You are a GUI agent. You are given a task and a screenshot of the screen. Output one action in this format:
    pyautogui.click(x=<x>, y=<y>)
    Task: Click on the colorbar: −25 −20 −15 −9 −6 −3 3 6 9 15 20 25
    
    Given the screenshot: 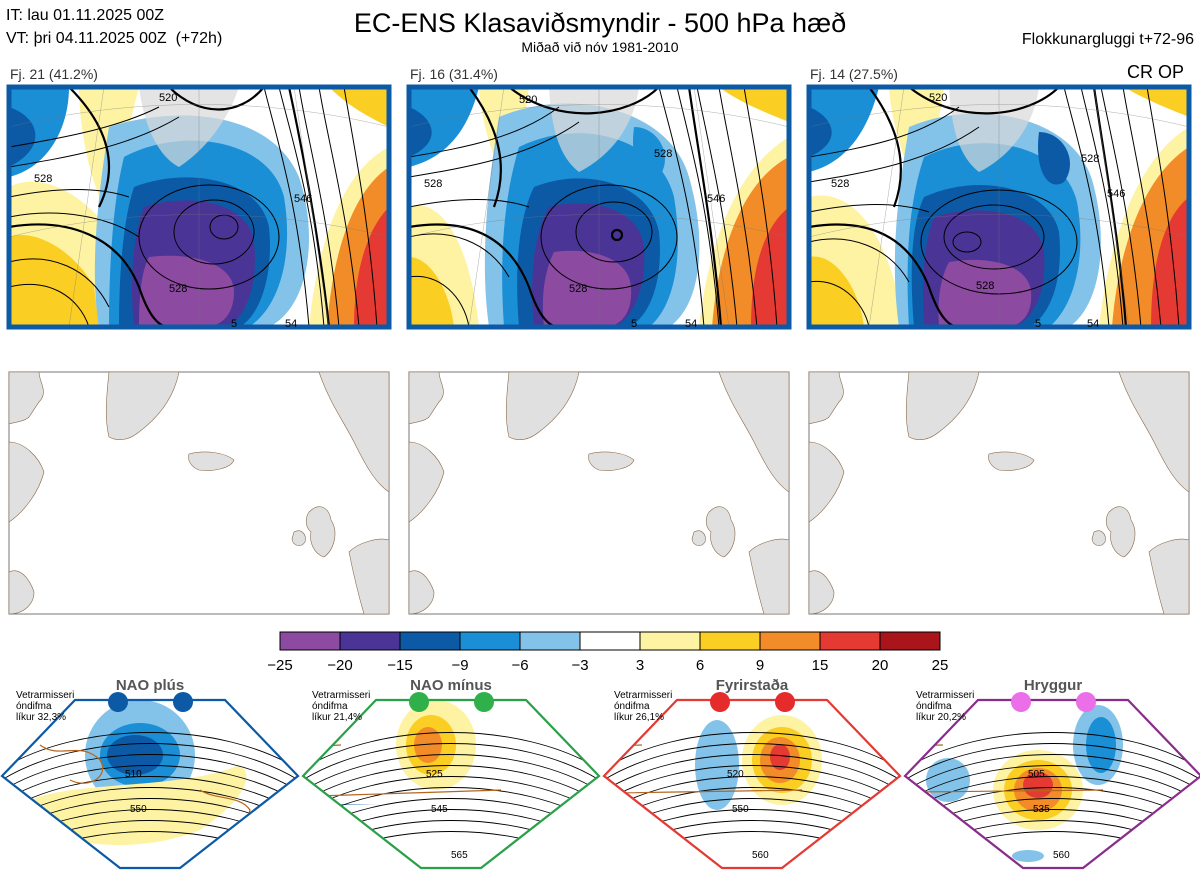 What is the action you would take?
    pyautogui.click(x=608, y=652)
    